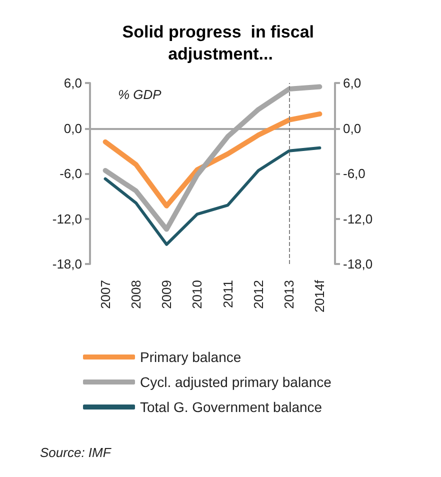 The height and width of the screenshot is (477, 441). What do you see at coordinates (105, 294) in the screenshot?
I see `x-tick-label: 2007` at bounding box center [105, 294].